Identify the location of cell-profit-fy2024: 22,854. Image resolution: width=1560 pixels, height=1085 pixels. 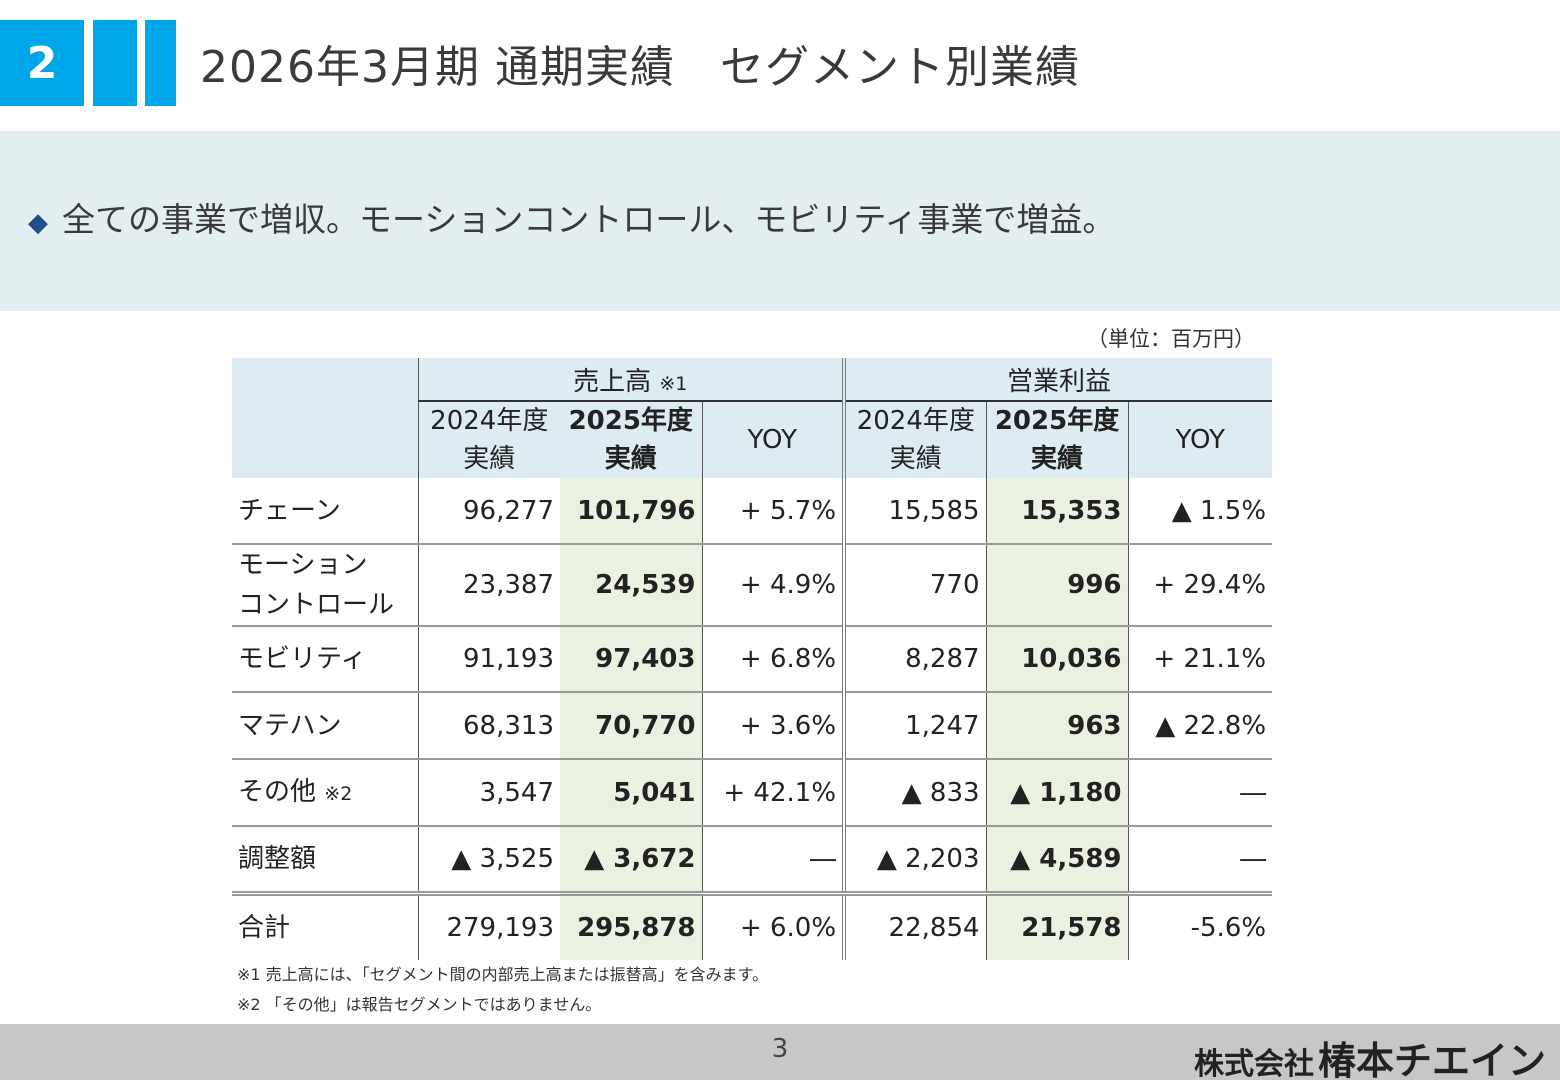
(914, 926).